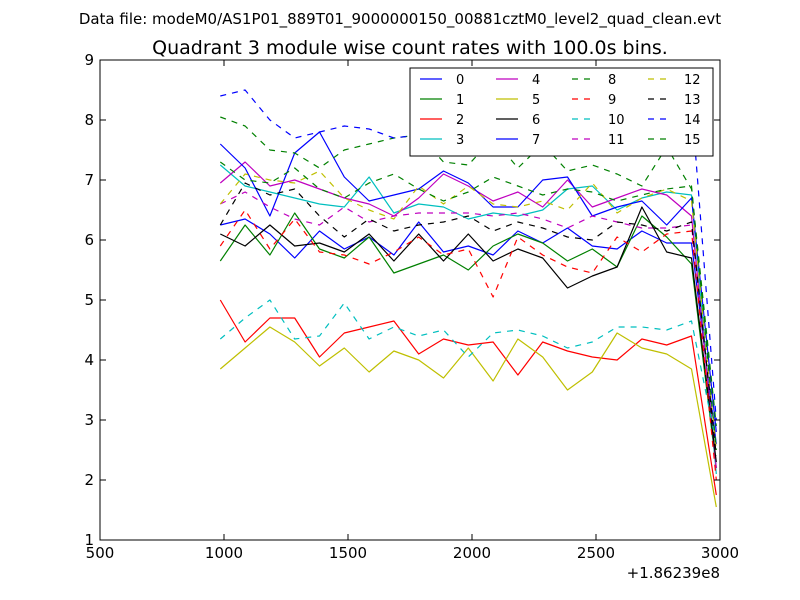 The image size is (800, 600). What do you see at coordinates (692, 120) in the screenshot?
I see `legend-label-14: 14` at bounding box center [692, 120].